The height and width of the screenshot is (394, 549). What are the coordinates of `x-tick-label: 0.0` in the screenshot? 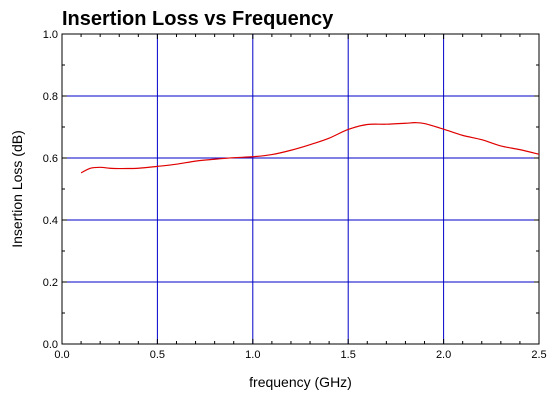 It's located at (61, 355).